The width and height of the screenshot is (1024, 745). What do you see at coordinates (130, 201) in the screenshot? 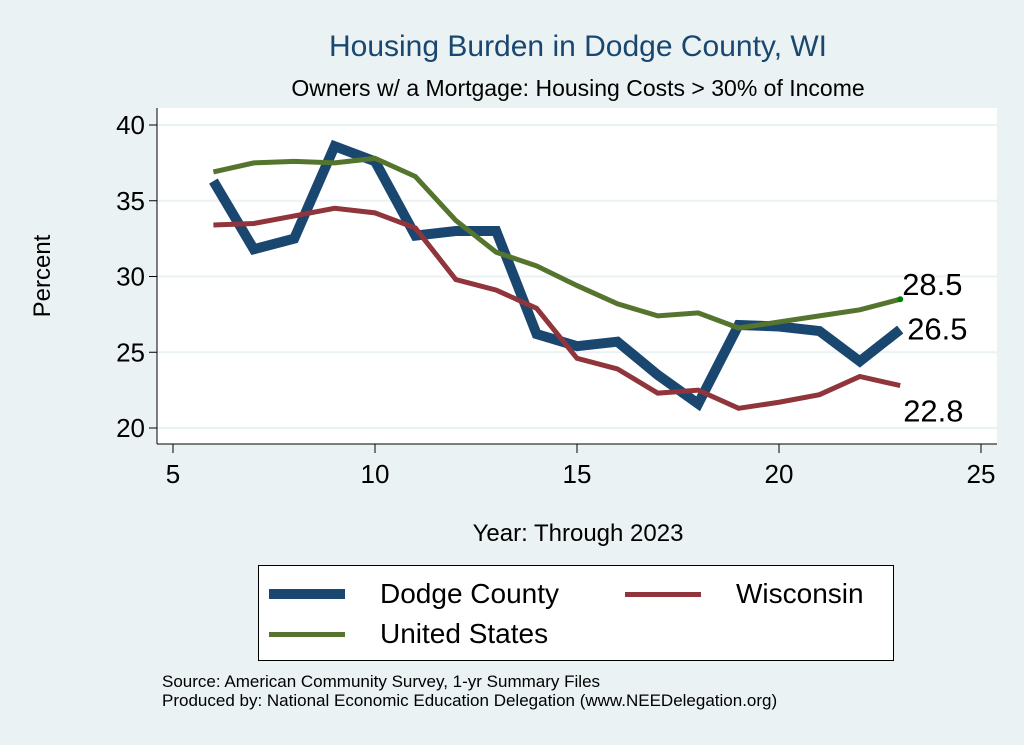
I see `y-tick-label: 35` at bounding box center [130, 201].